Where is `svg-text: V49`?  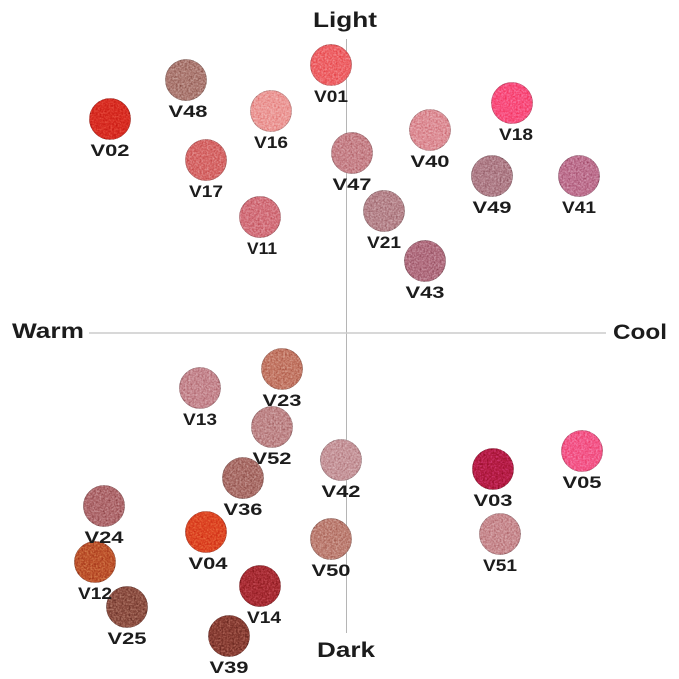
svg-text: V49 is located at coordinates (492, 207).